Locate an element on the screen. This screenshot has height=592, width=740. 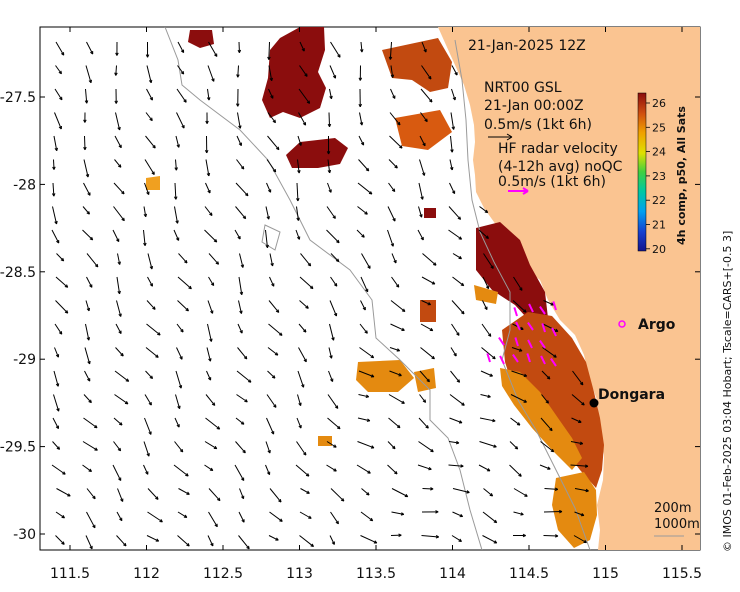
sst-patch-north is located at coordinates (294, 72).